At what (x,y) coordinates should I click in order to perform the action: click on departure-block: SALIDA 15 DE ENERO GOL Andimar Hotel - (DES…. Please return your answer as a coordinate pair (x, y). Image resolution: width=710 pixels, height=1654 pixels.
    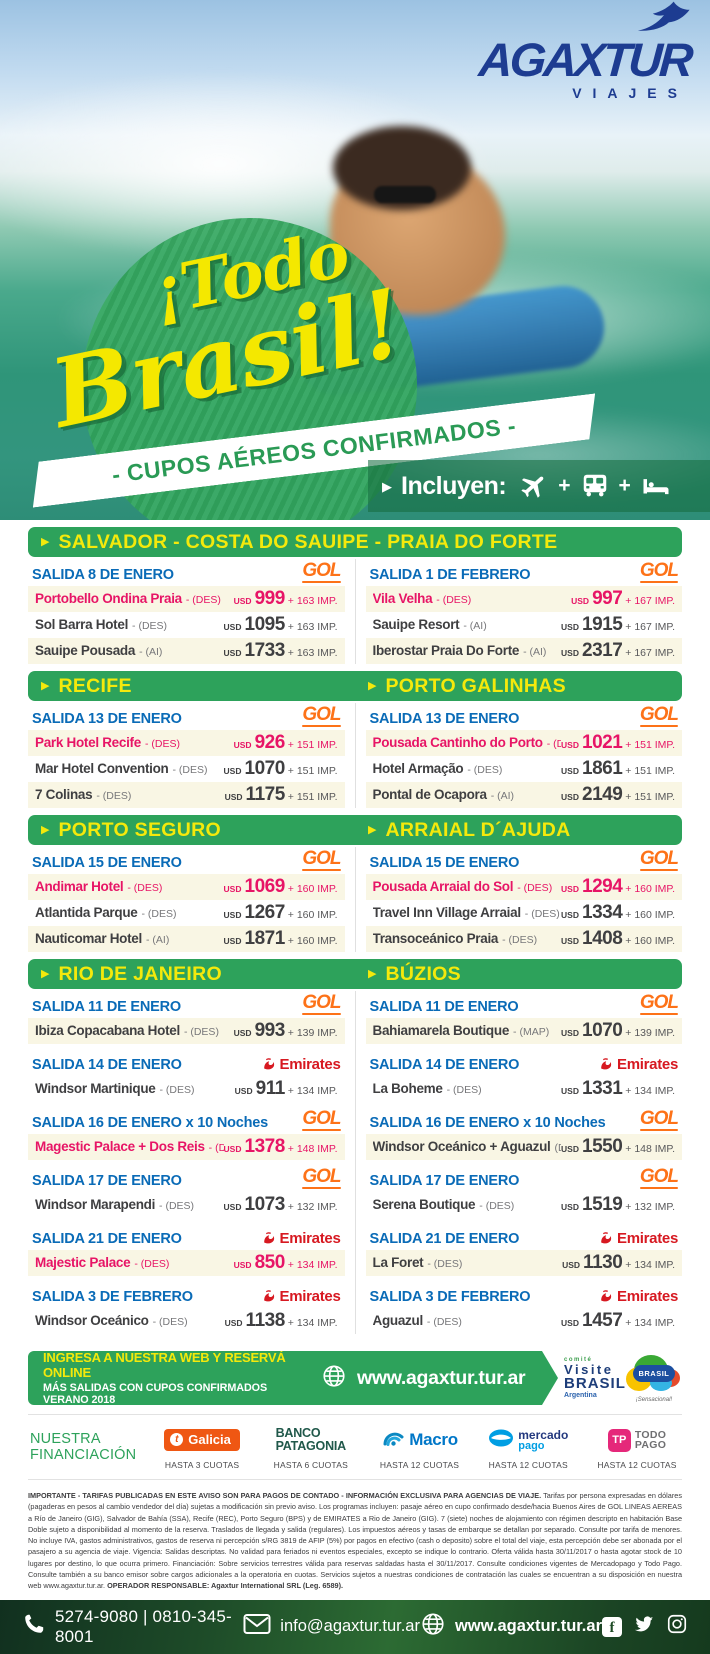
    Looking at the image, I should click on (186, 899).